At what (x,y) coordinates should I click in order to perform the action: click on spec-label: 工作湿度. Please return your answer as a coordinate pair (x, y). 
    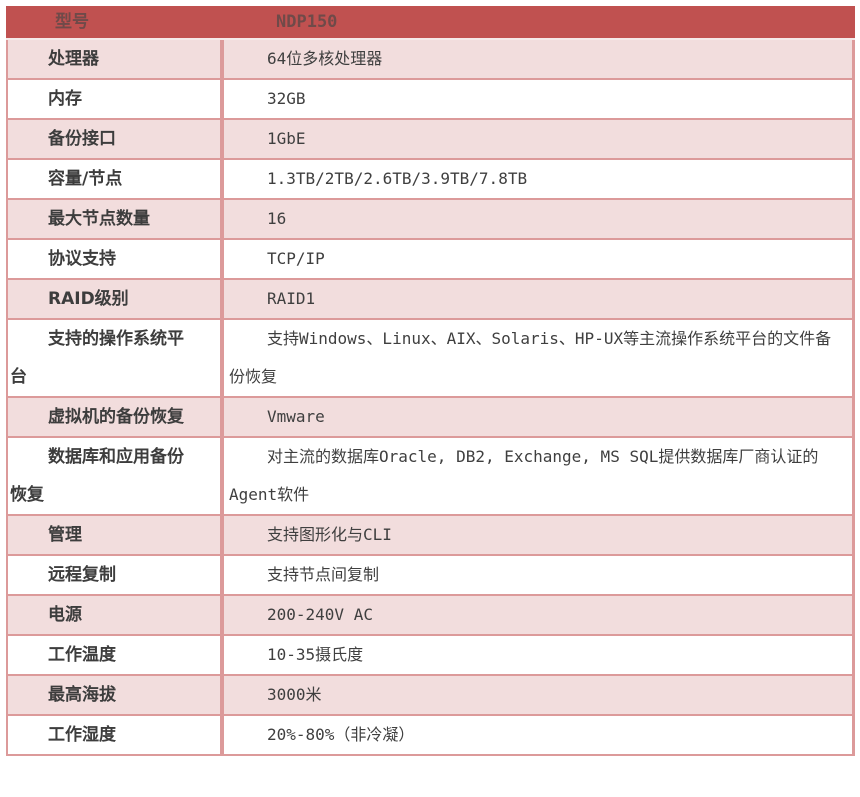
    Looking at the image, I should click on (116, 735).